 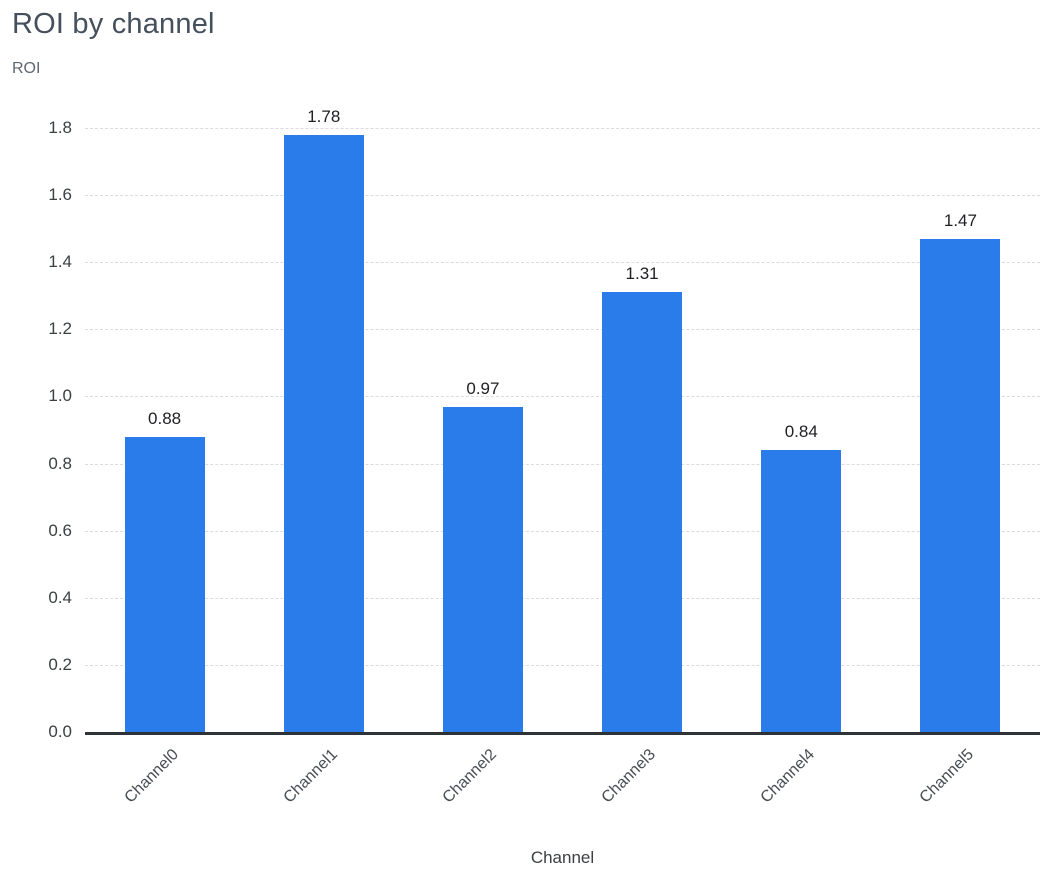 I want to click on x-axis-label: Channel, so click(x=562, y=857).